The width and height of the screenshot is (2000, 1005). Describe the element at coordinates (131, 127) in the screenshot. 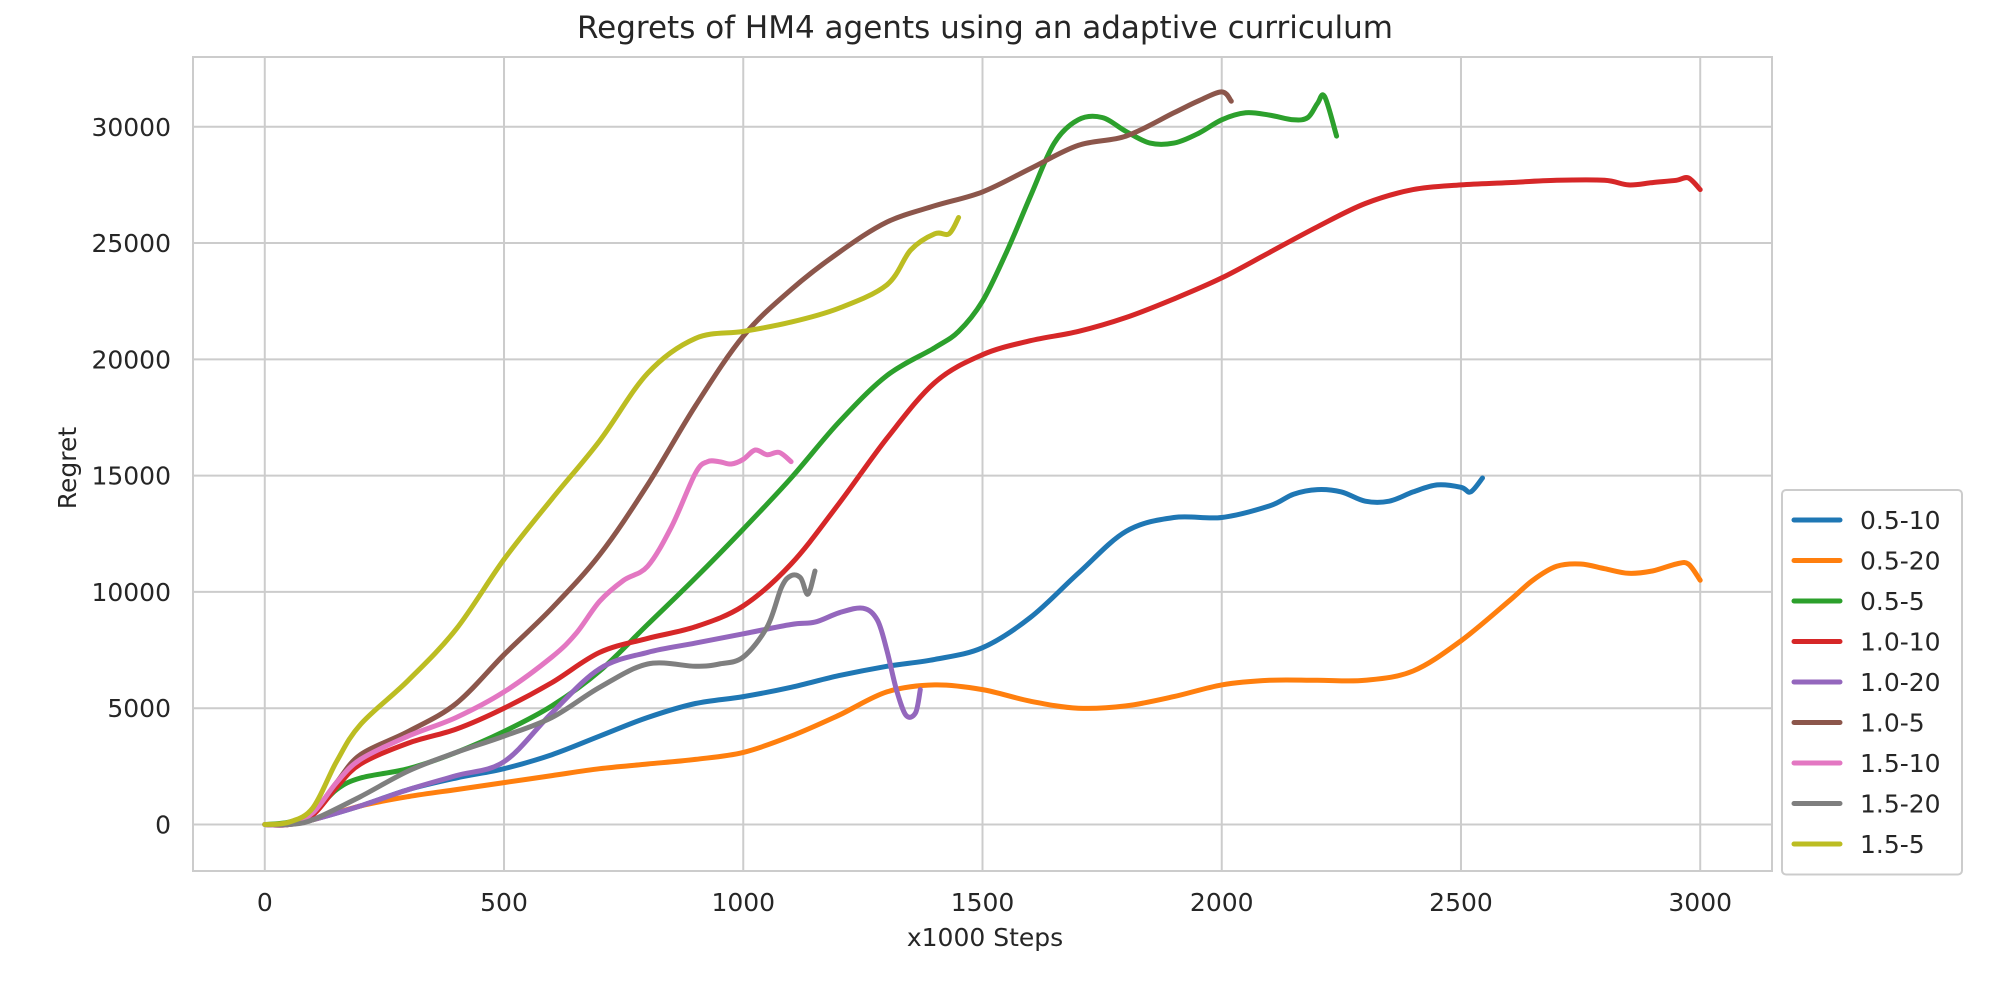

I see `y-tick-label: 30000` at that location.